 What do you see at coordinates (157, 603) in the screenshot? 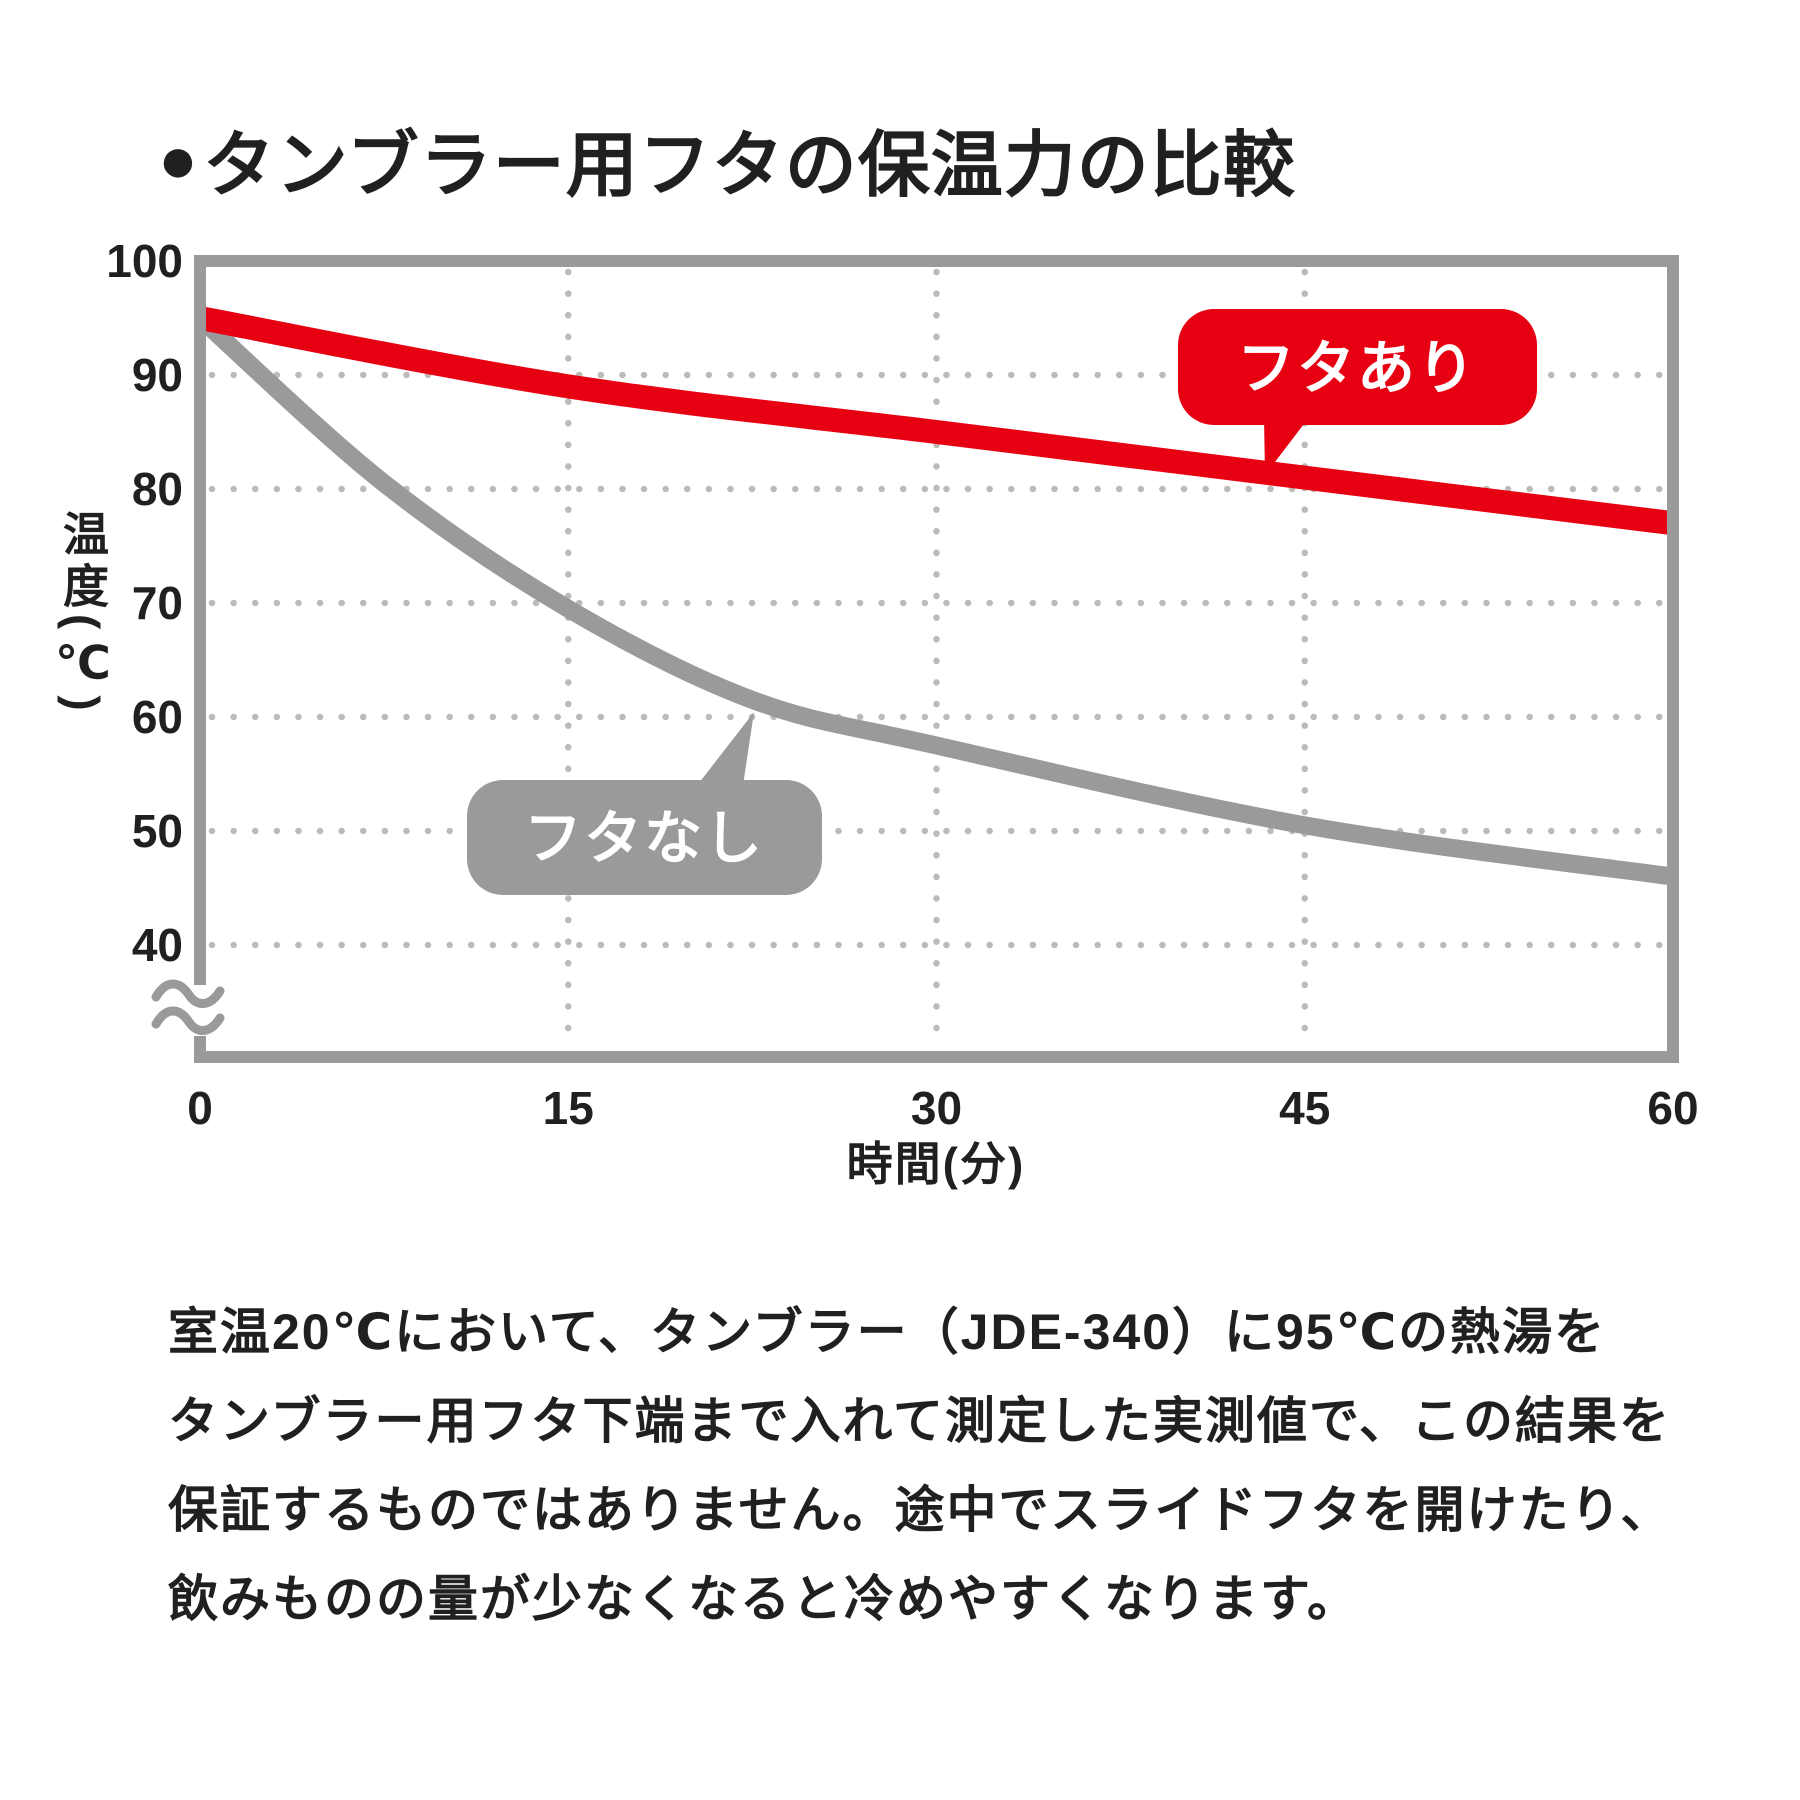
I see `y-tick-label: 70` at bounding box center [157, 603].